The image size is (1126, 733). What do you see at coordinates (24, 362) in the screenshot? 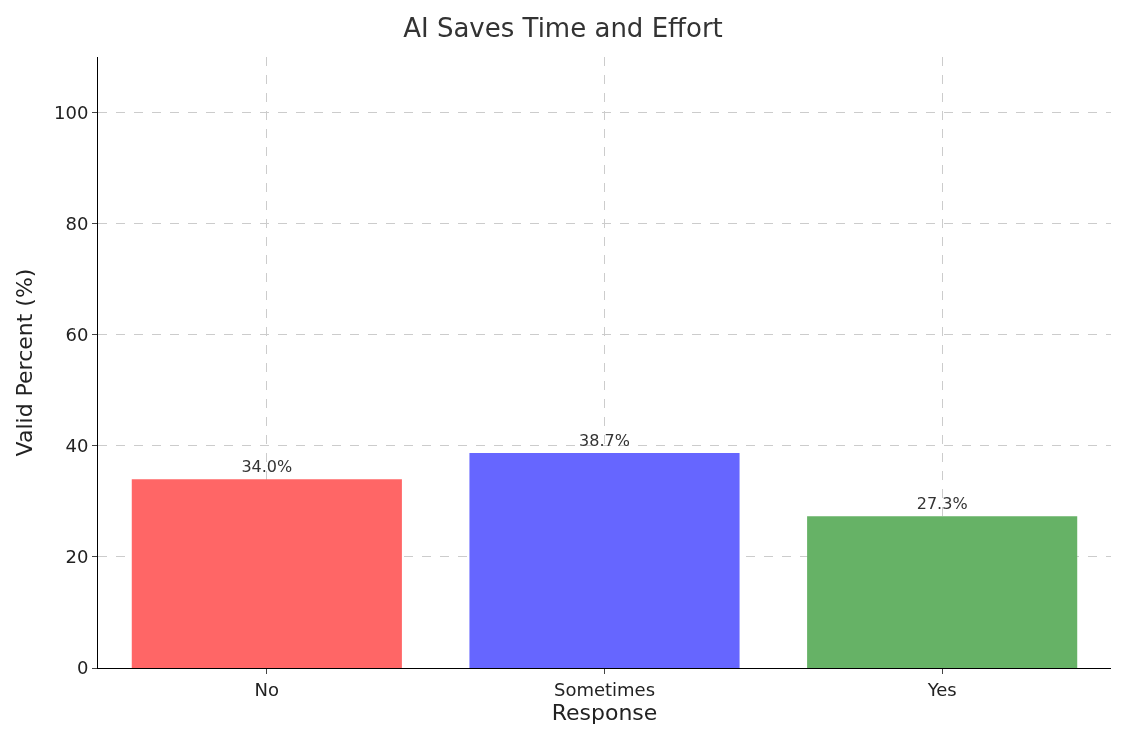
I see `y-axis-title: Valid Percent (%)` at bounding box center [24, 362].